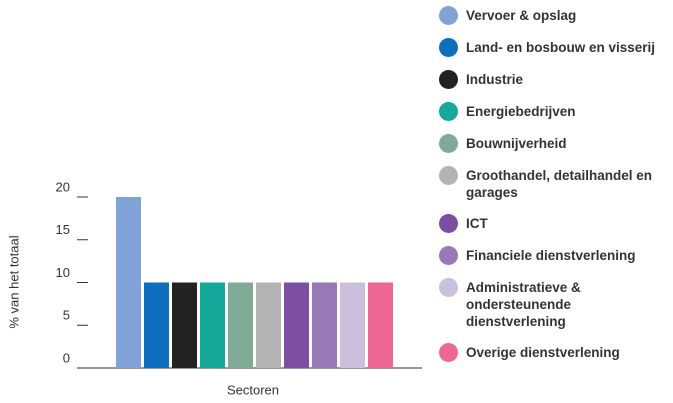 The image size is (673, 403). Describe the element at coordinates (551, 255) in the screenshot. I see `legend-label: Financiele dienstverlening` at that location.